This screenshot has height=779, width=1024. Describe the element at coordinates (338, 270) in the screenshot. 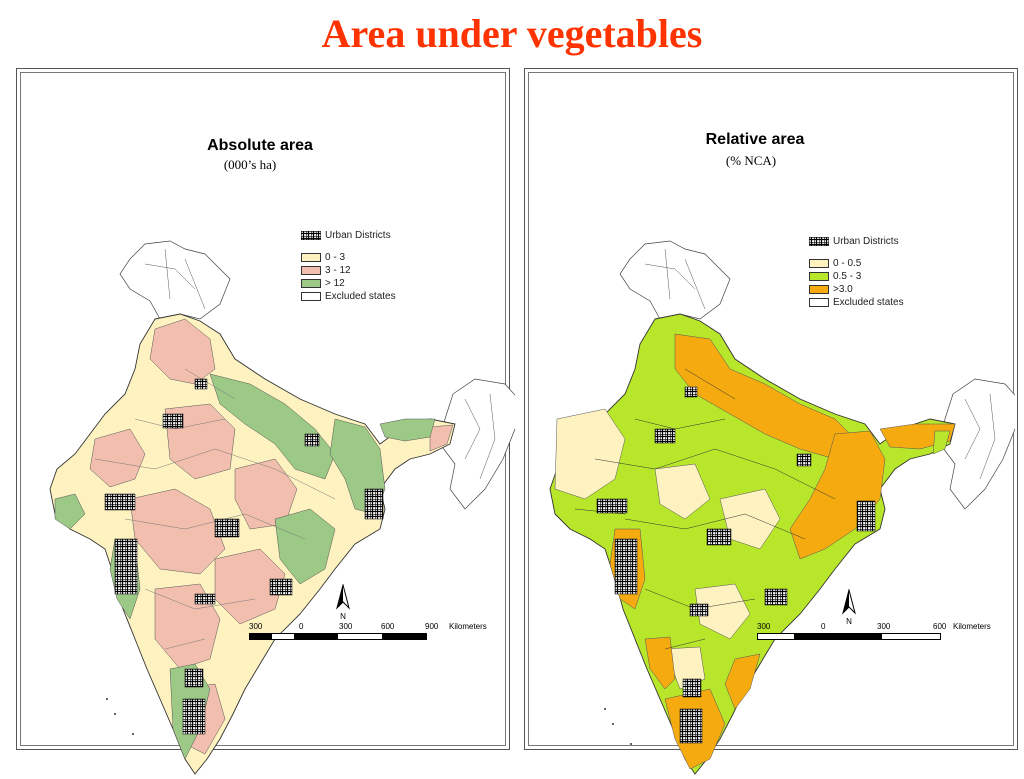

I see `legend-label: 3 - 12` at that location.